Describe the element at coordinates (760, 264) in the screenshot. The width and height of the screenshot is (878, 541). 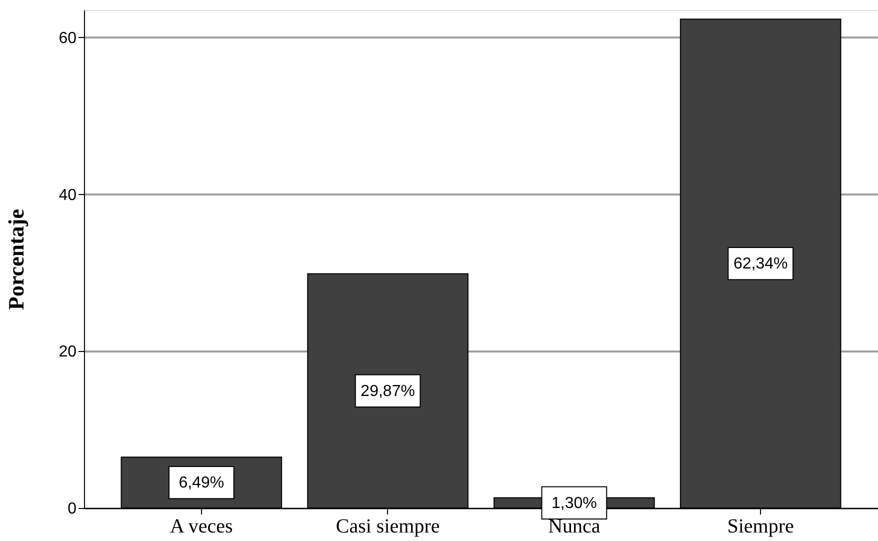
I see `data-label: 62,34%` at that location.